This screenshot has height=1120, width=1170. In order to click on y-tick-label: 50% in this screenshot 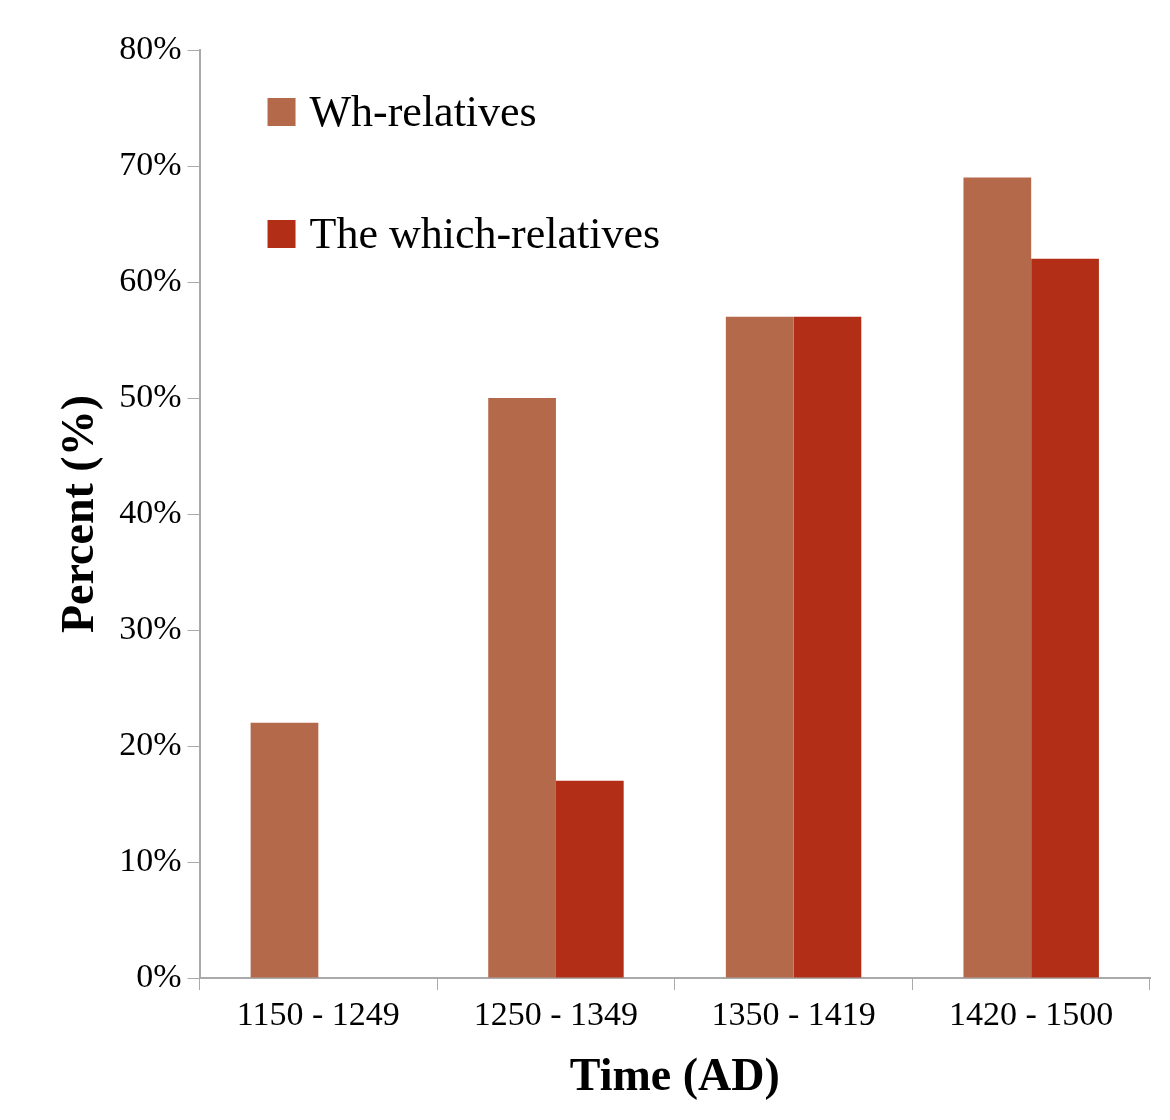, I will do `click(150, 395)`.